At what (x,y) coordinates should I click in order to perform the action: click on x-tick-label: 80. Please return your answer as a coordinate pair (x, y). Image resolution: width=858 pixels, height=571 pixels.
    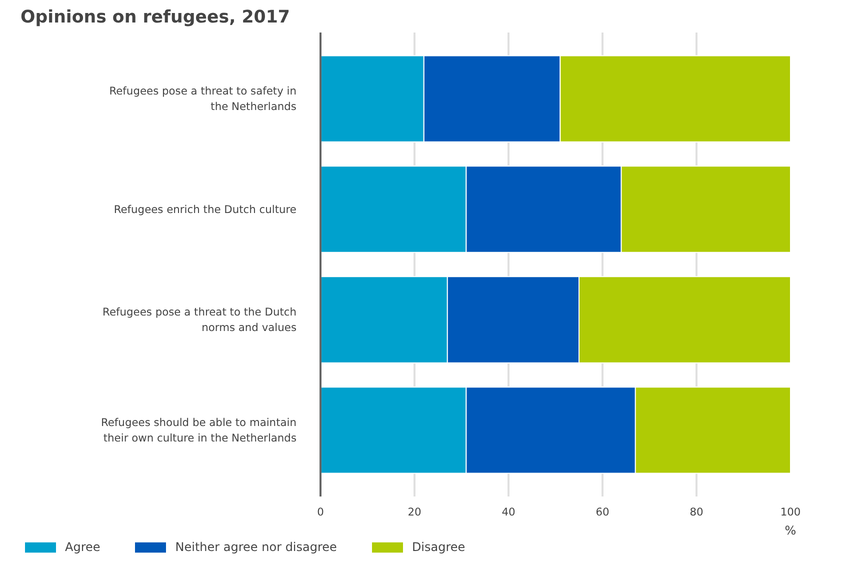
    Looking at the image, I should click on (697, 512).